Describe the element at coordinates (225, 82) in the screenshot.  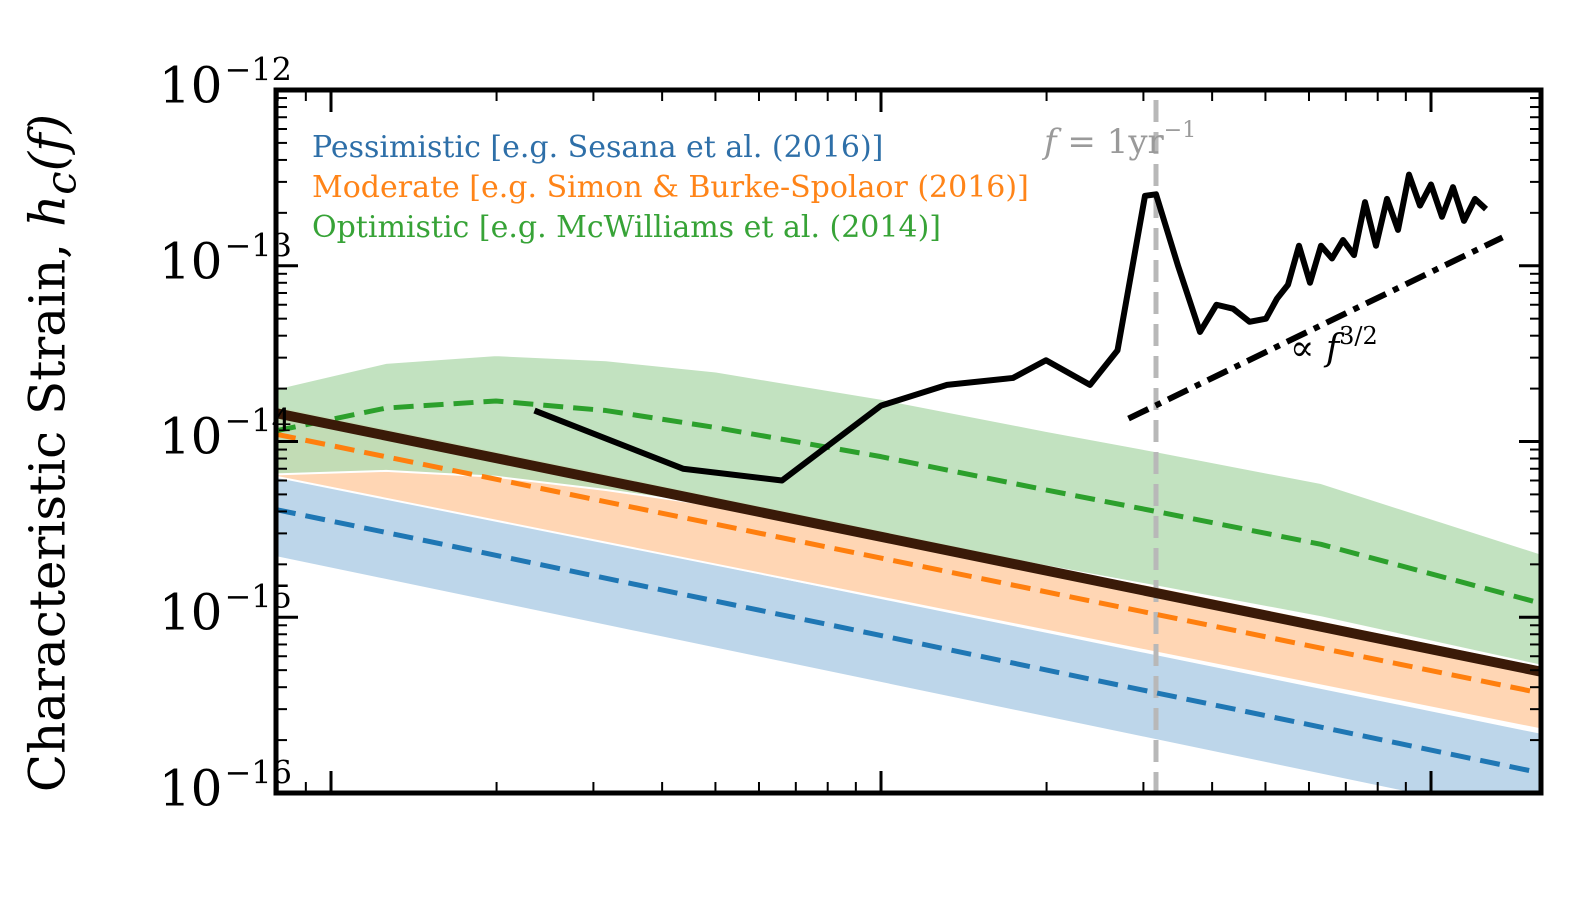
I see `y-tick-label-1e-12: 10−12` at that location.